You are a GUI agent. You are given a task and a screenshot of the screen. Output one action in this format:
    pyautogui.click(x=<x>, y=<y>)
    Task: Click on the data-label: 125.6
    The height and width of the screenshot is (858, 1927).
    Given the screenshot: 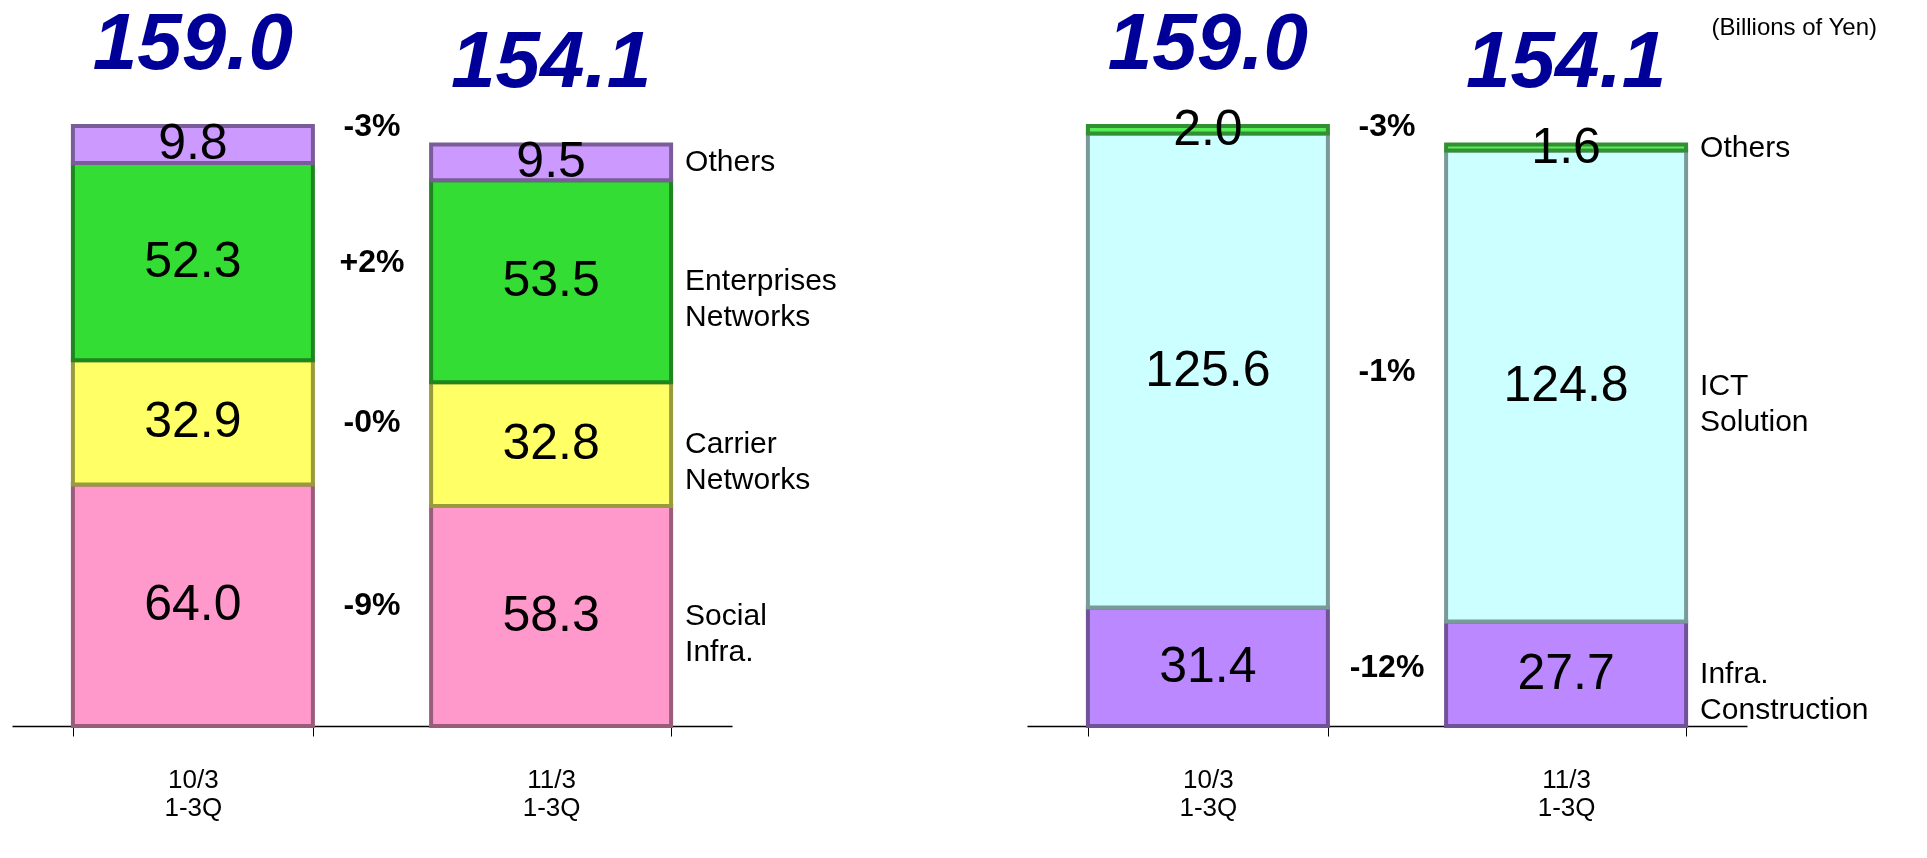 What is the action you would take?
    pyautogui.click(x=1208, y=368)
    